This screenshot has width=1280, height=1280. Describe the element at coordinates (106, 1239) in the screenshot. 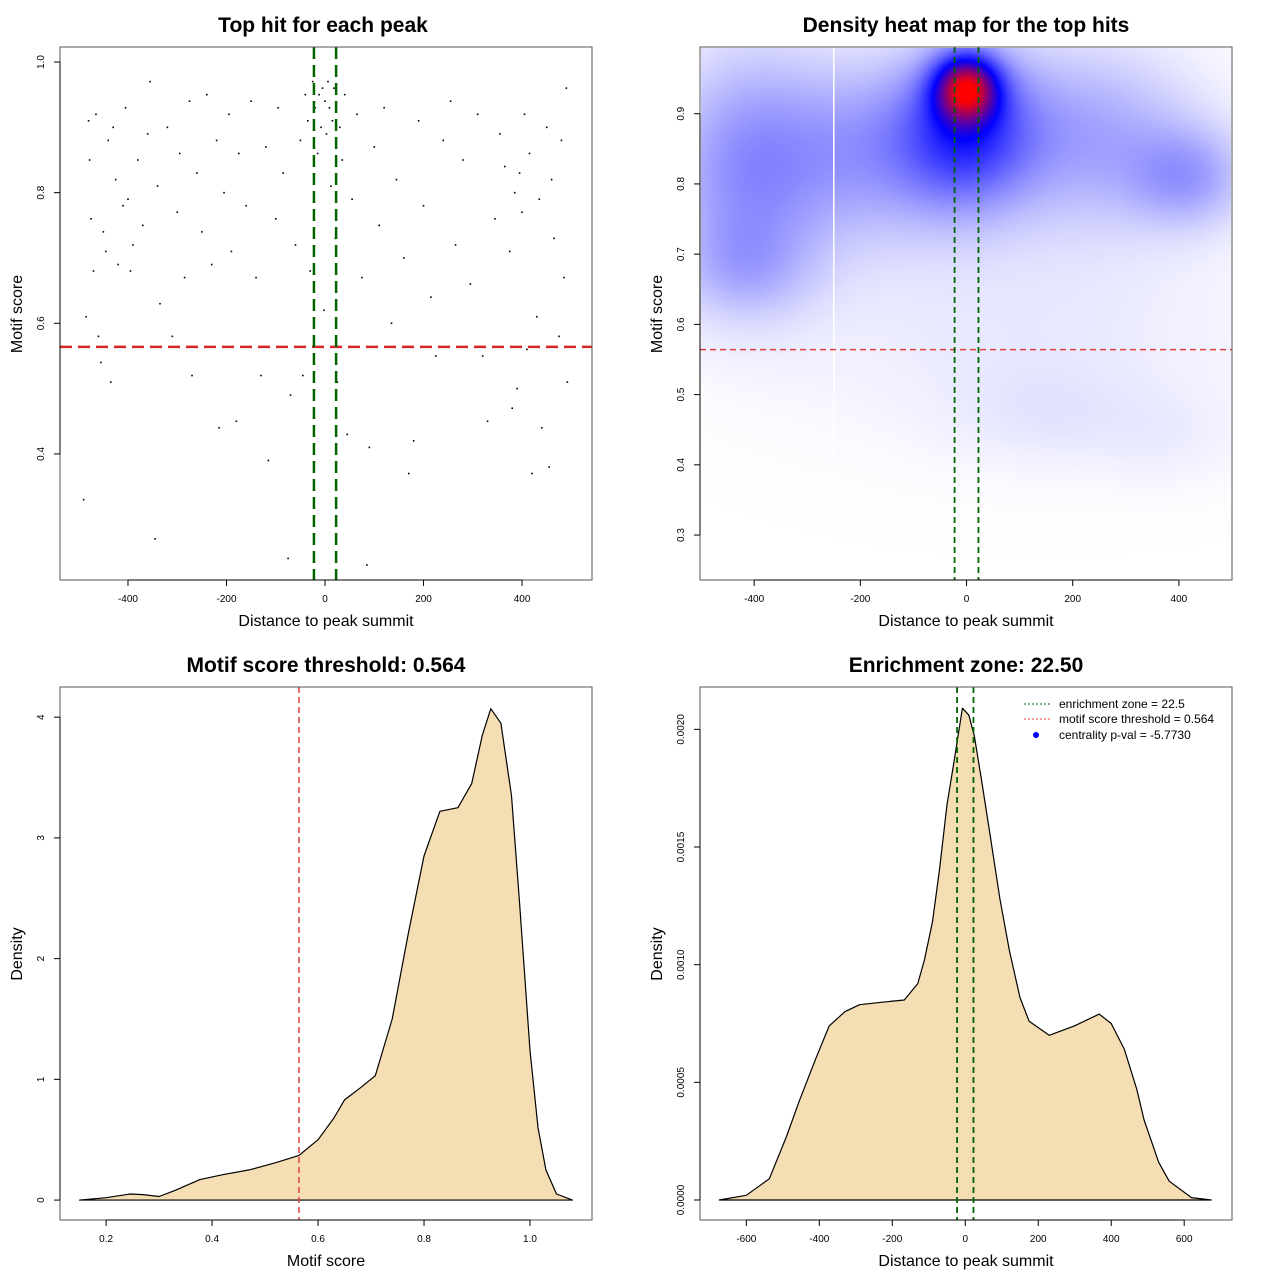

I see `x-tick-label: 0.2` at that location.